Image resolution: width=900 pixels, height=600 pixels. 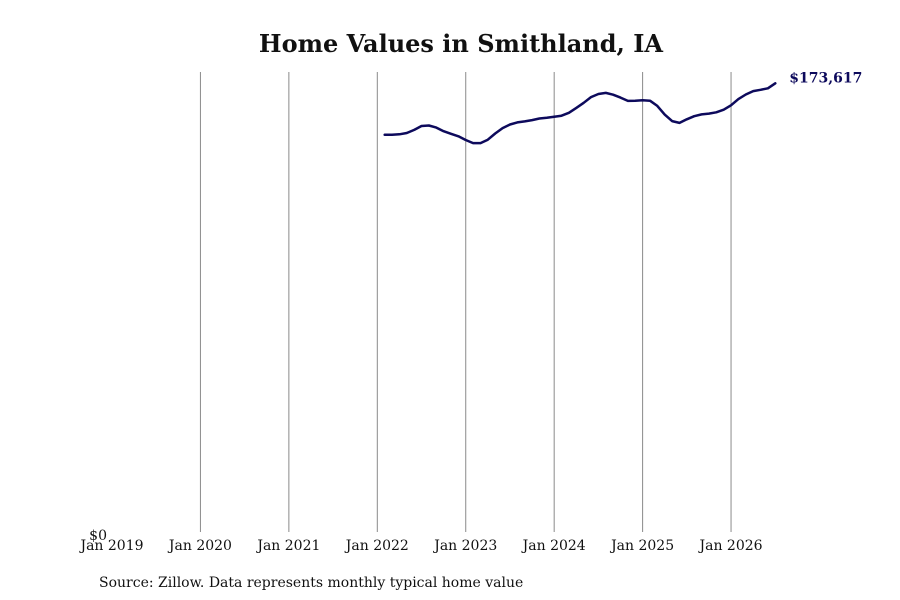 I want to click on home-value-line, so click(x=580, y=113).